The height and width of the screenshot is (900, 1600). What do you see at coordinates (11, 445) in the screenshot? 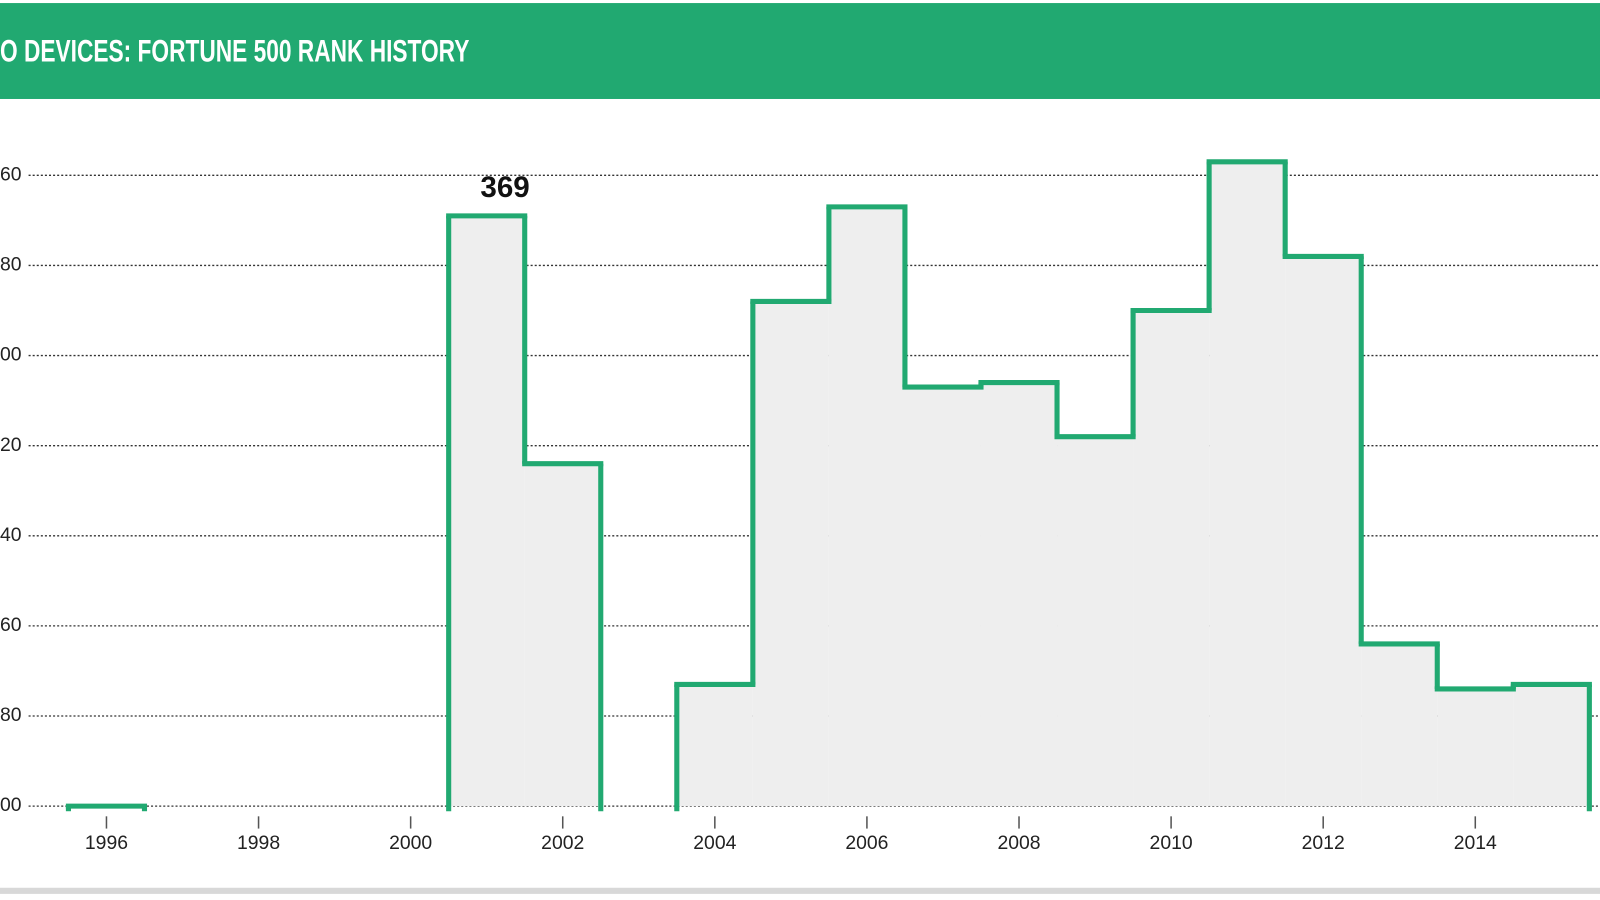
I see `y-tick-label: 20` at bounding box center [11, 445].